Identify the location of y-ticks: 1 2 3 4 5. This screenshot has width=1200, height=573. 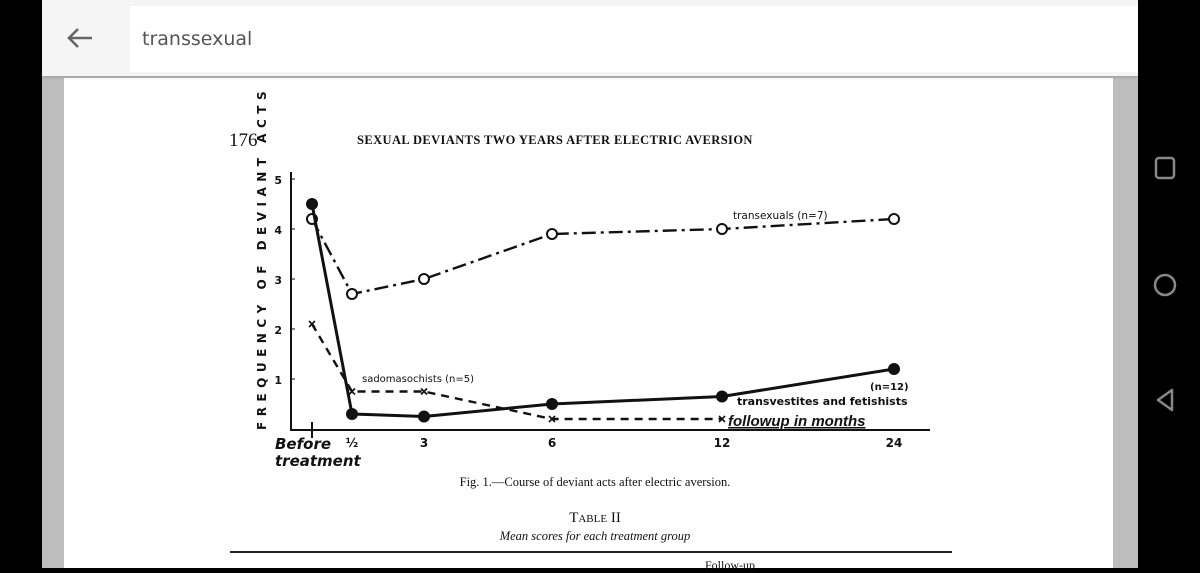
(284, 280).